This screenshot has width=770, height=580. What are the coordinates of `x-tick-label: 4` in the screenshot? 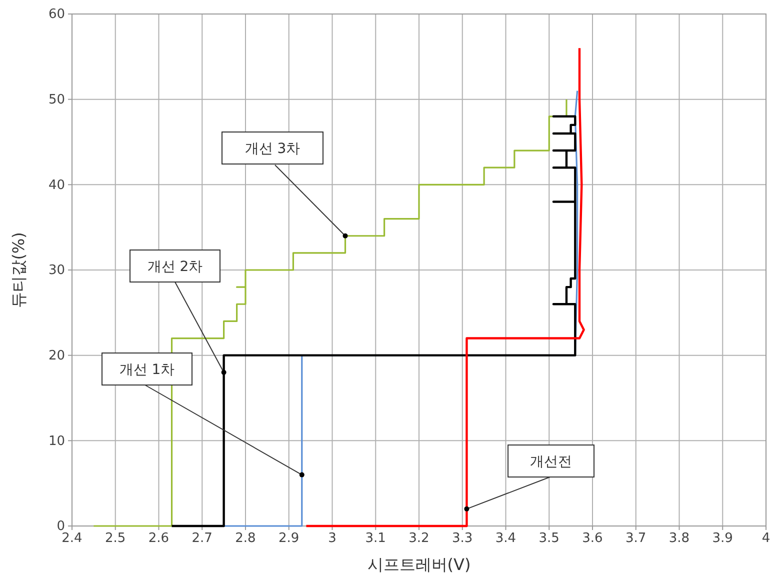 It's located at (766, 538).